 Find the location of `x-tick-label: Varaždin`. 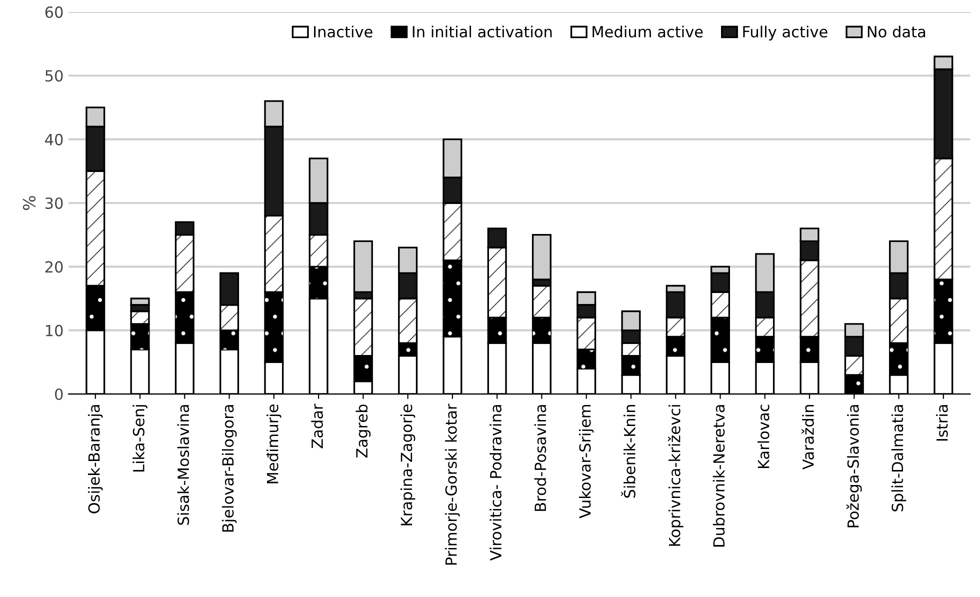

x-tick-label: Varaždin is located at coordinates (808, 437).